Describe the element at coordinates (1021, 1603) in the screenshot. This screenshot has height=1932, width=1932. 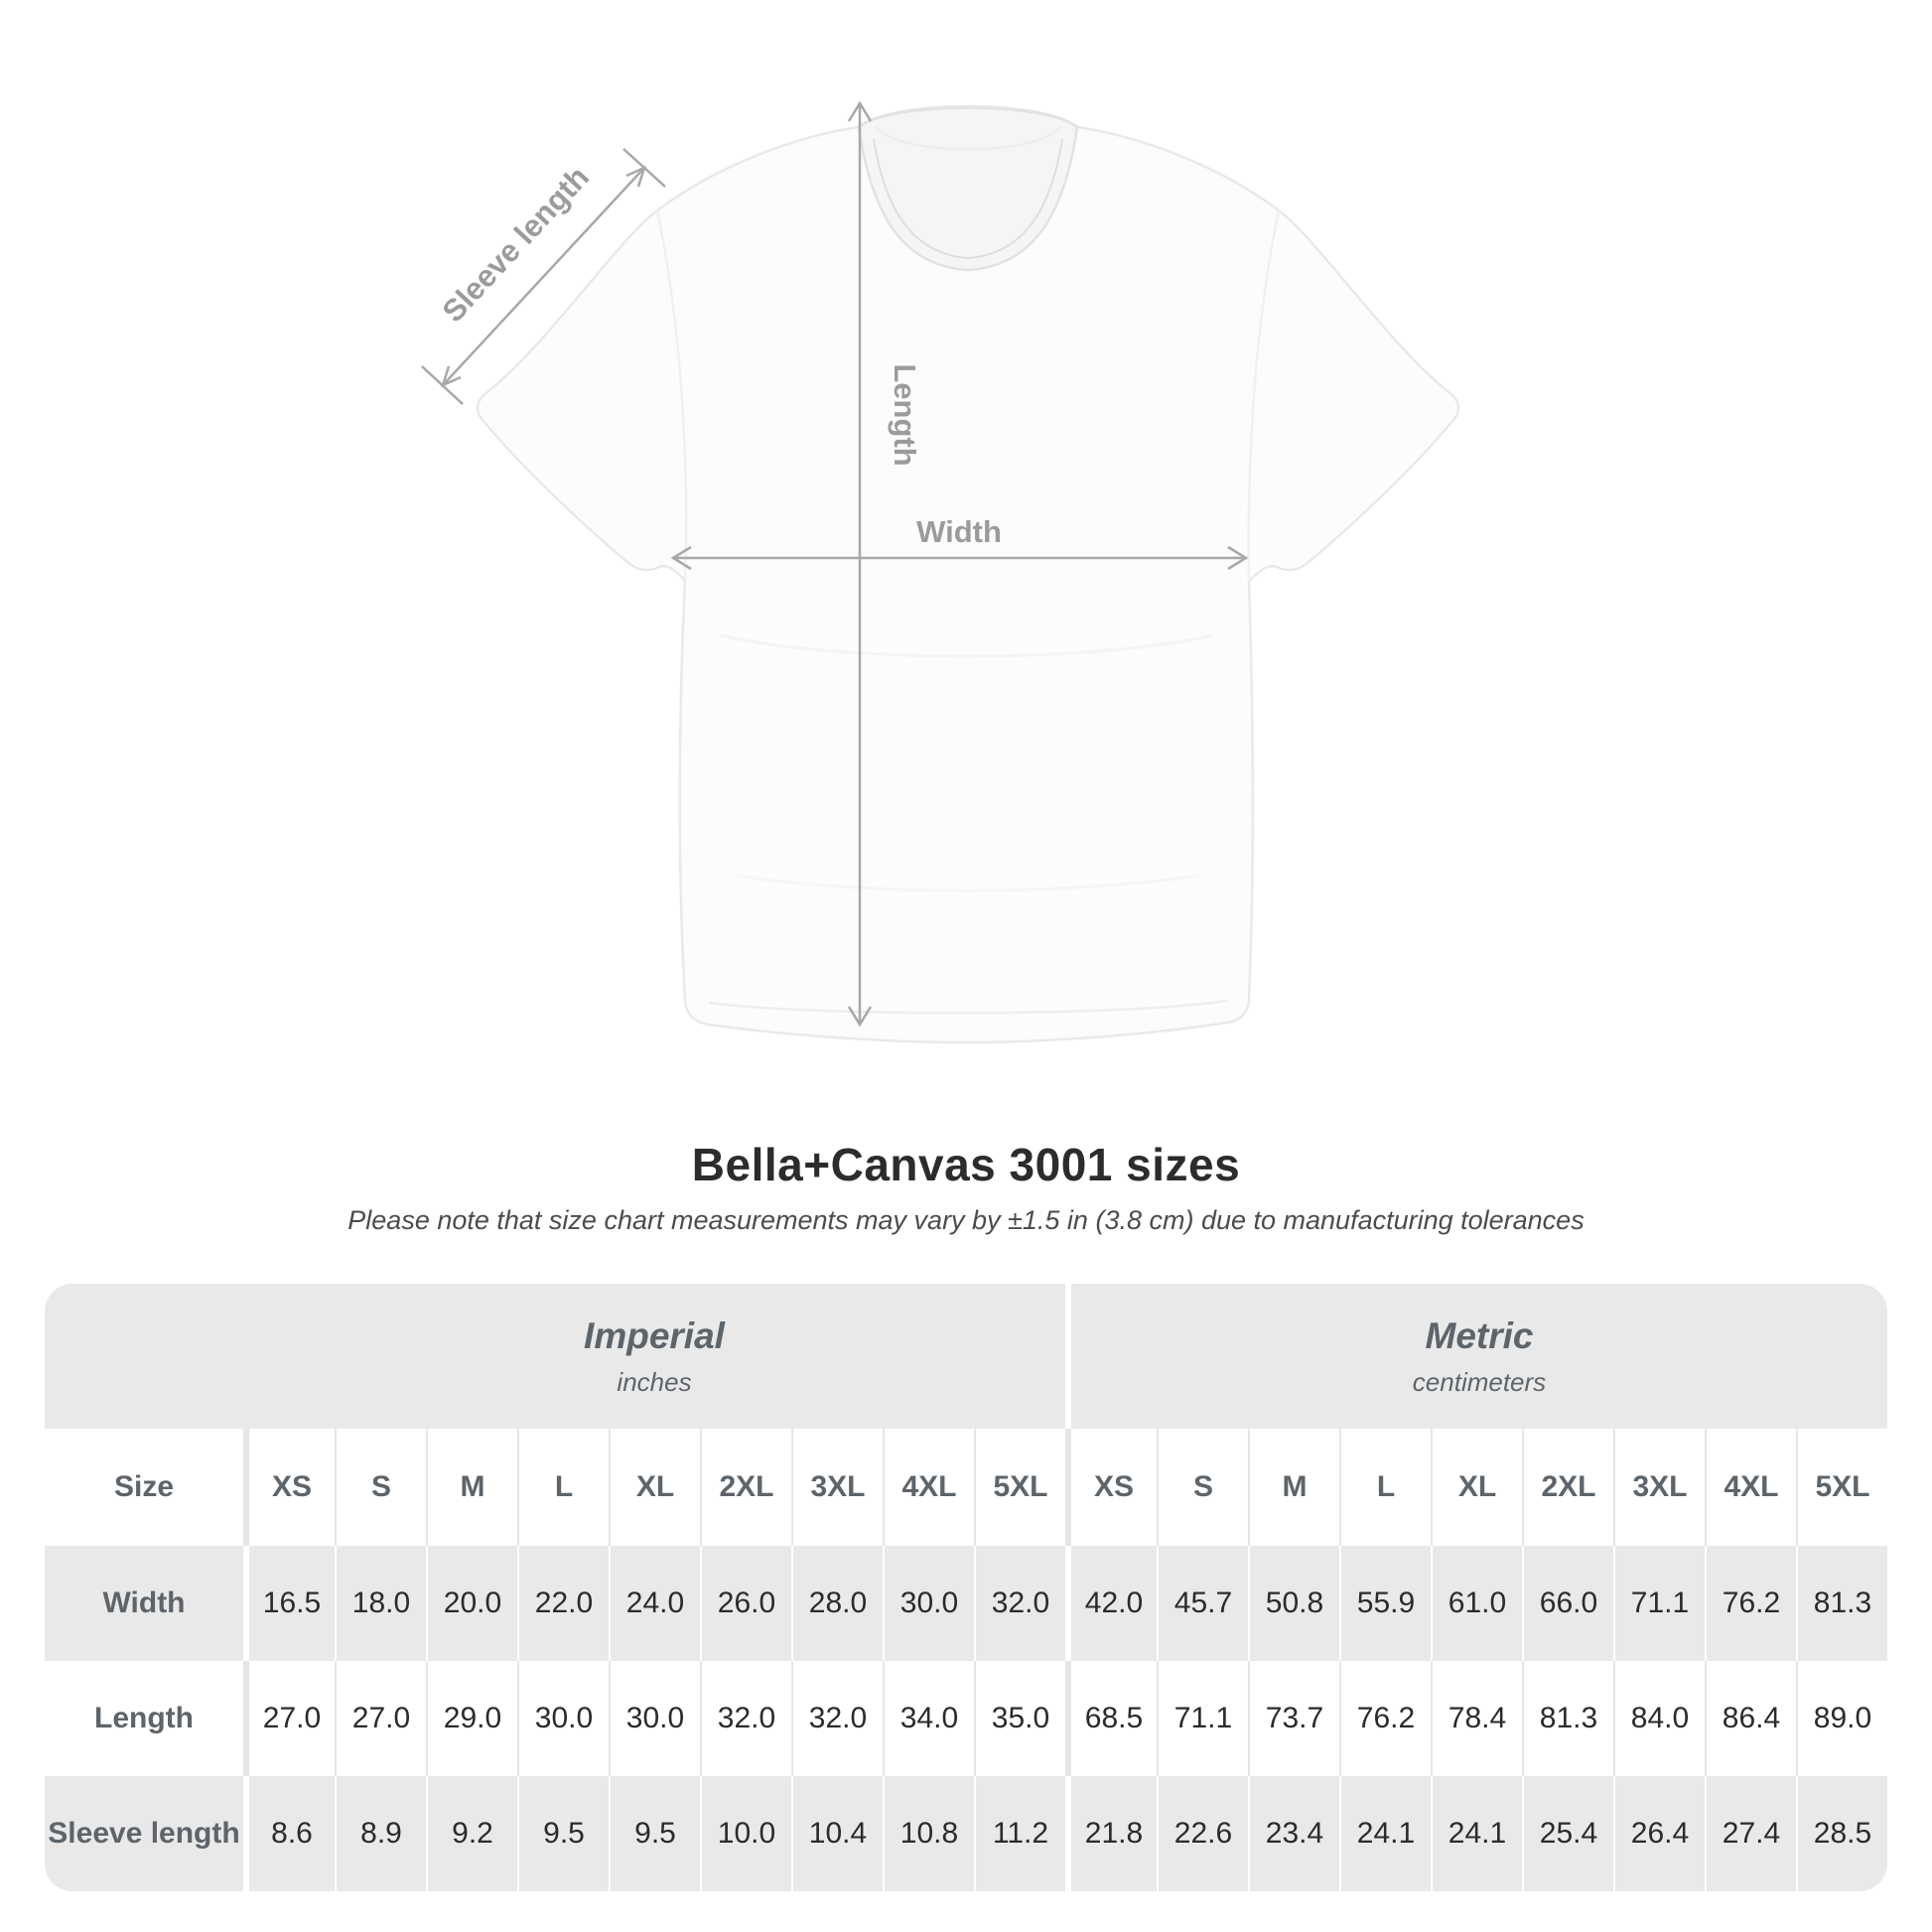
I see `width-imperial-5xl: 32.0` at that location.